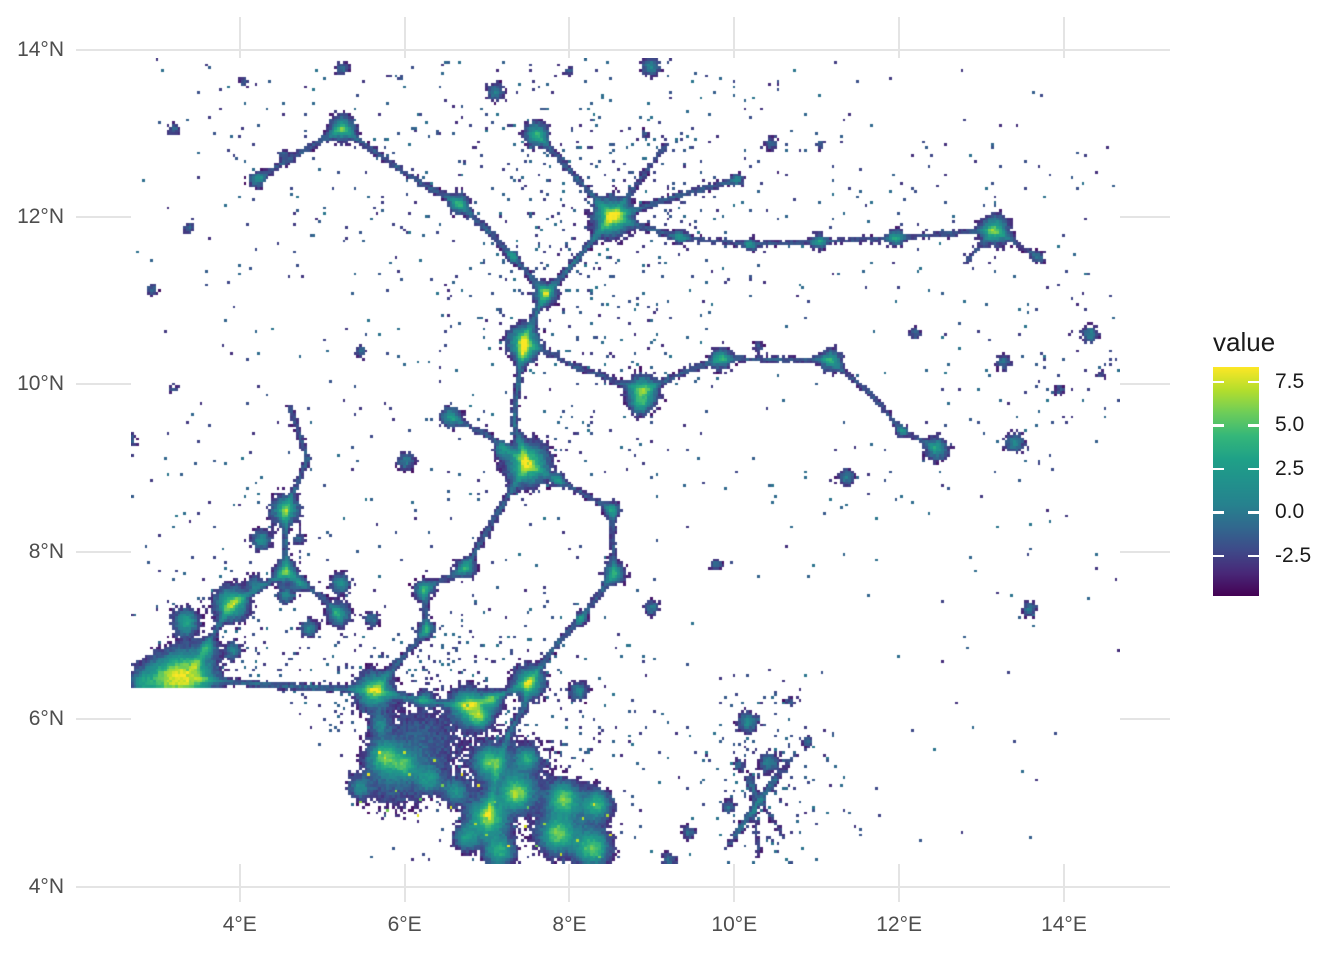 The image size is (1344, 960). Describe the element at coordinates (1244, 342) in the screenshot. I see `legend-title: value` at that location.